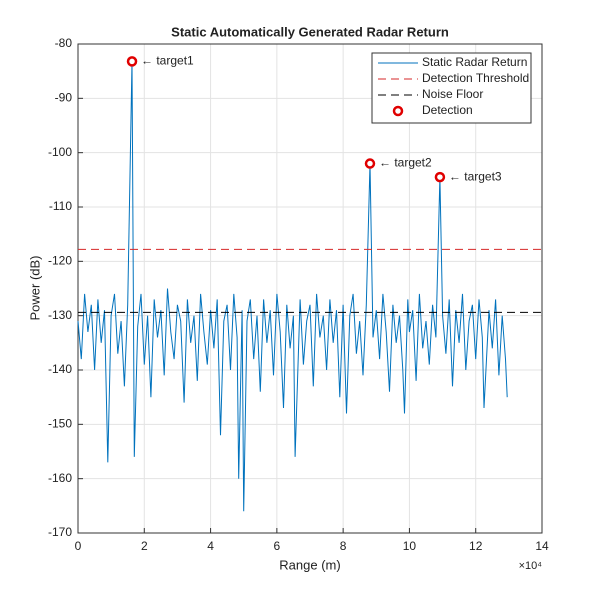  What do you see at coordinates (474, 62) in the screenshot?
I see `legend-label: Static Radar Return` at bounding box center [474, 62].